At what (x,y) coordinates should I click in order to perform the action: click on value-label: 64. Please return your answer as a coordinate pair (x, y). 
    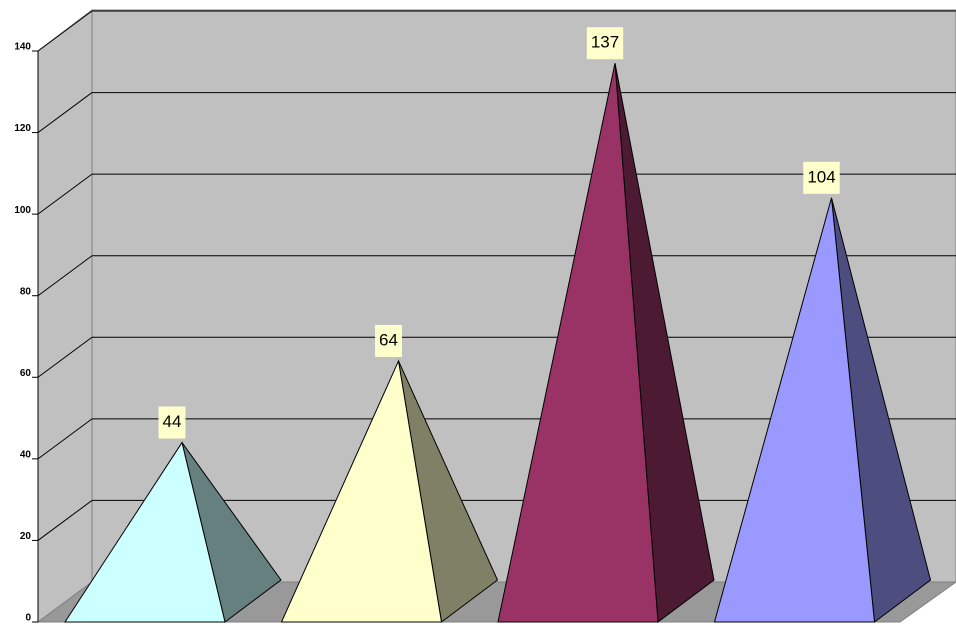
    Looking at the image, I should click on (388, 339).